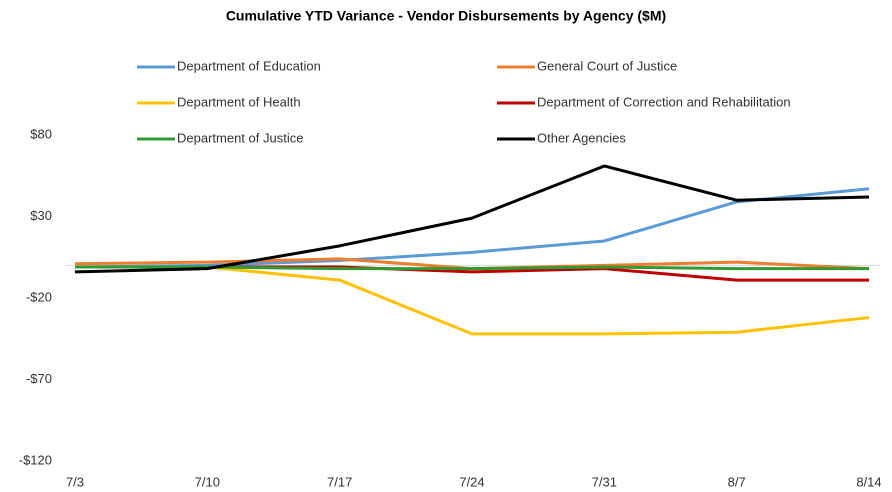  Describe the element at coordinates (35, 459) in the screenshot. I see `y-tick-label: -$120` at that location.